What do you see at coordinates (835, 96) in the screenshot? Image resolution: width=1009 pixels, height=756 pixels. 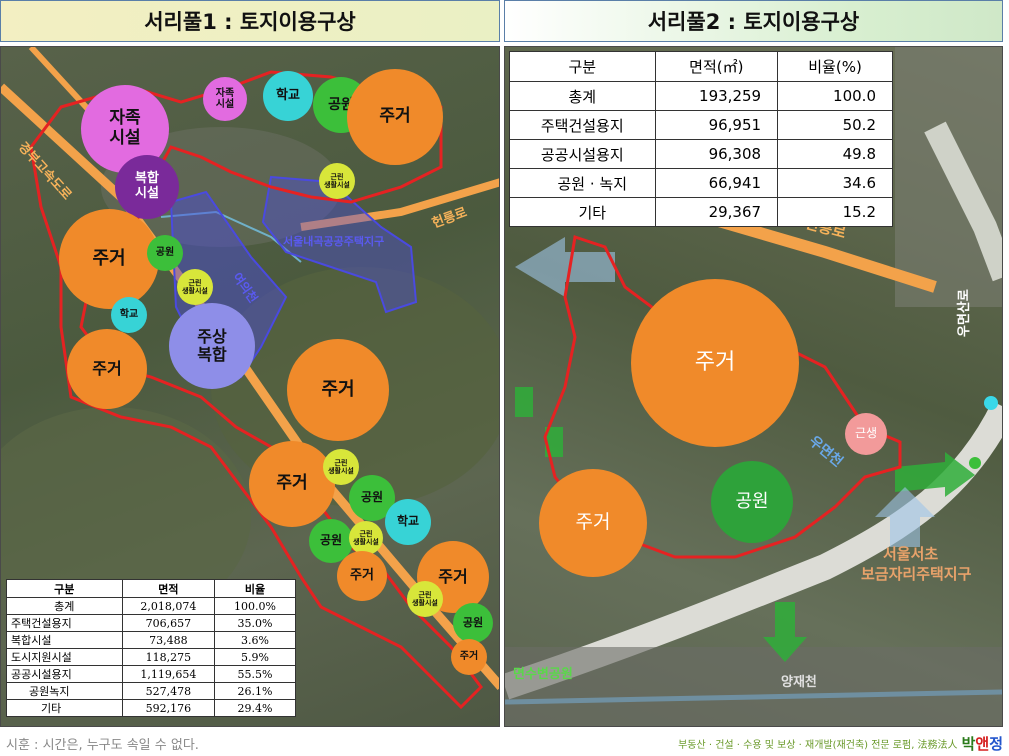 I see `row-ratio: 100.0` at bounding box center [835, 96].